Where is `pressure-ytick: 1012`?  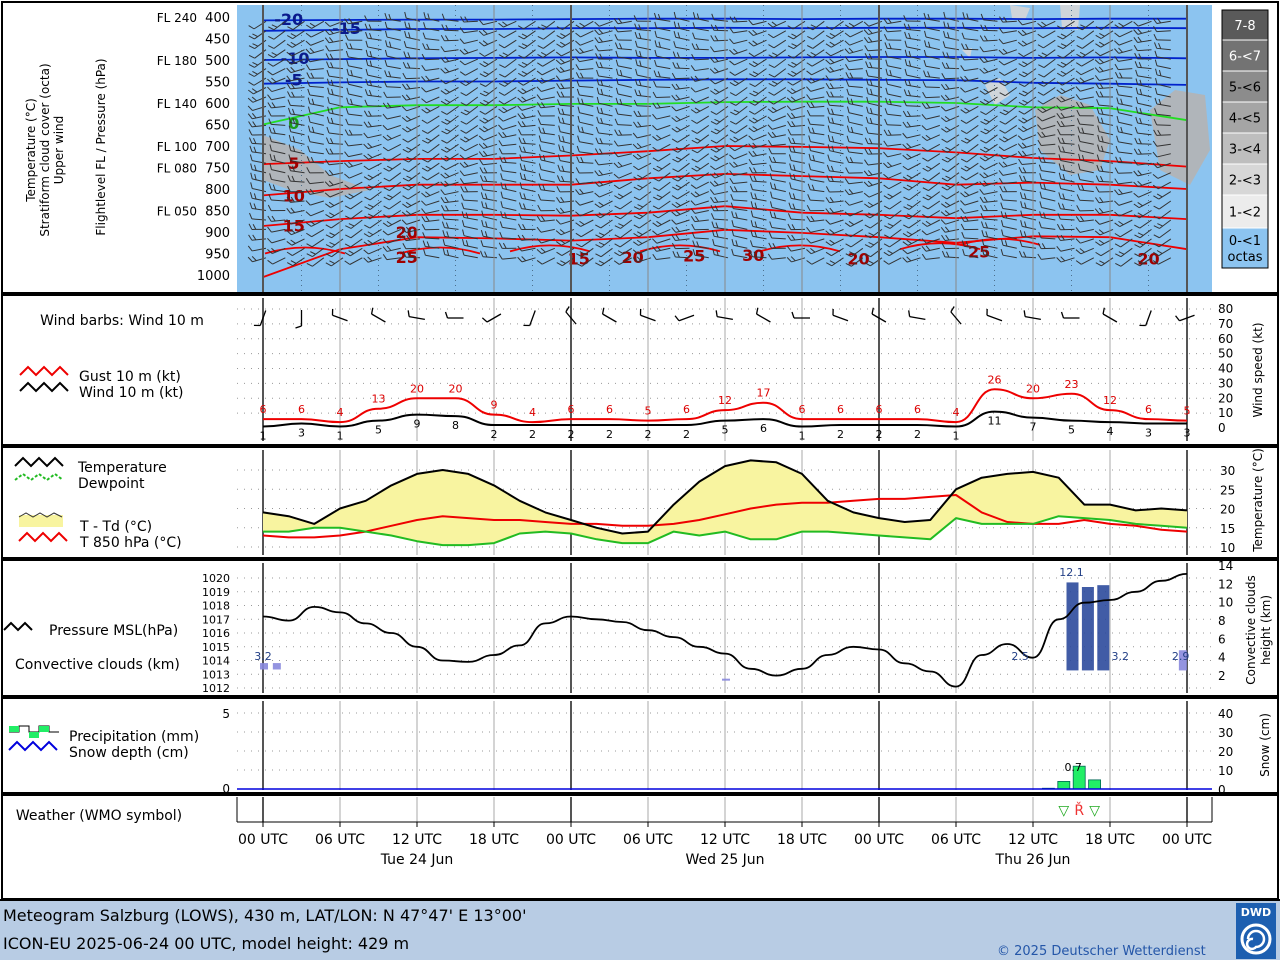
pressure-ytick: 1012 is located at coordinates (216, 688).